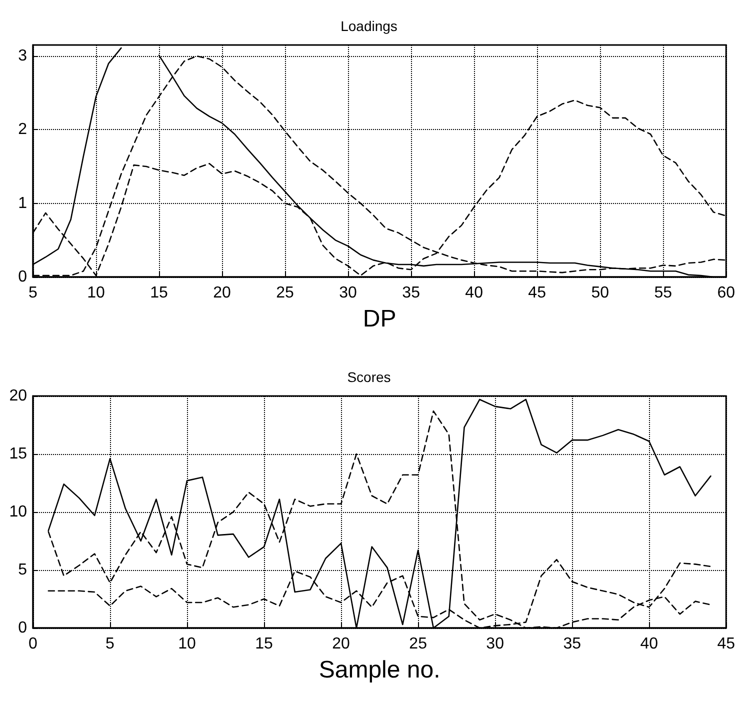 This screenshot has width=738, height=703. I want to click on chart-title: Loadings, so click(369, 26).